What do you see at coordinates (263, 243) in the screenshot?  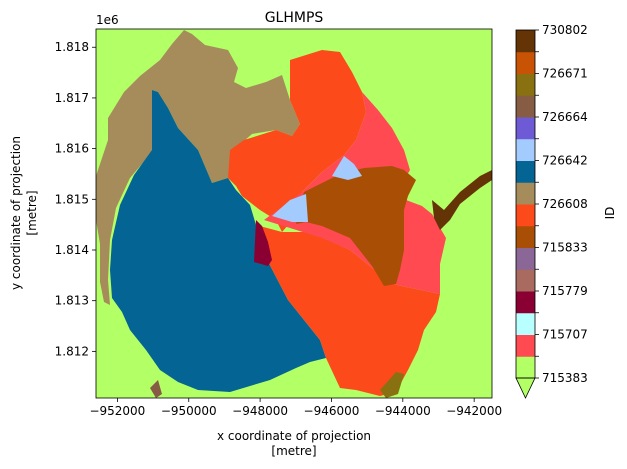 I see `crimson-region` at bounding box center [263, 243].